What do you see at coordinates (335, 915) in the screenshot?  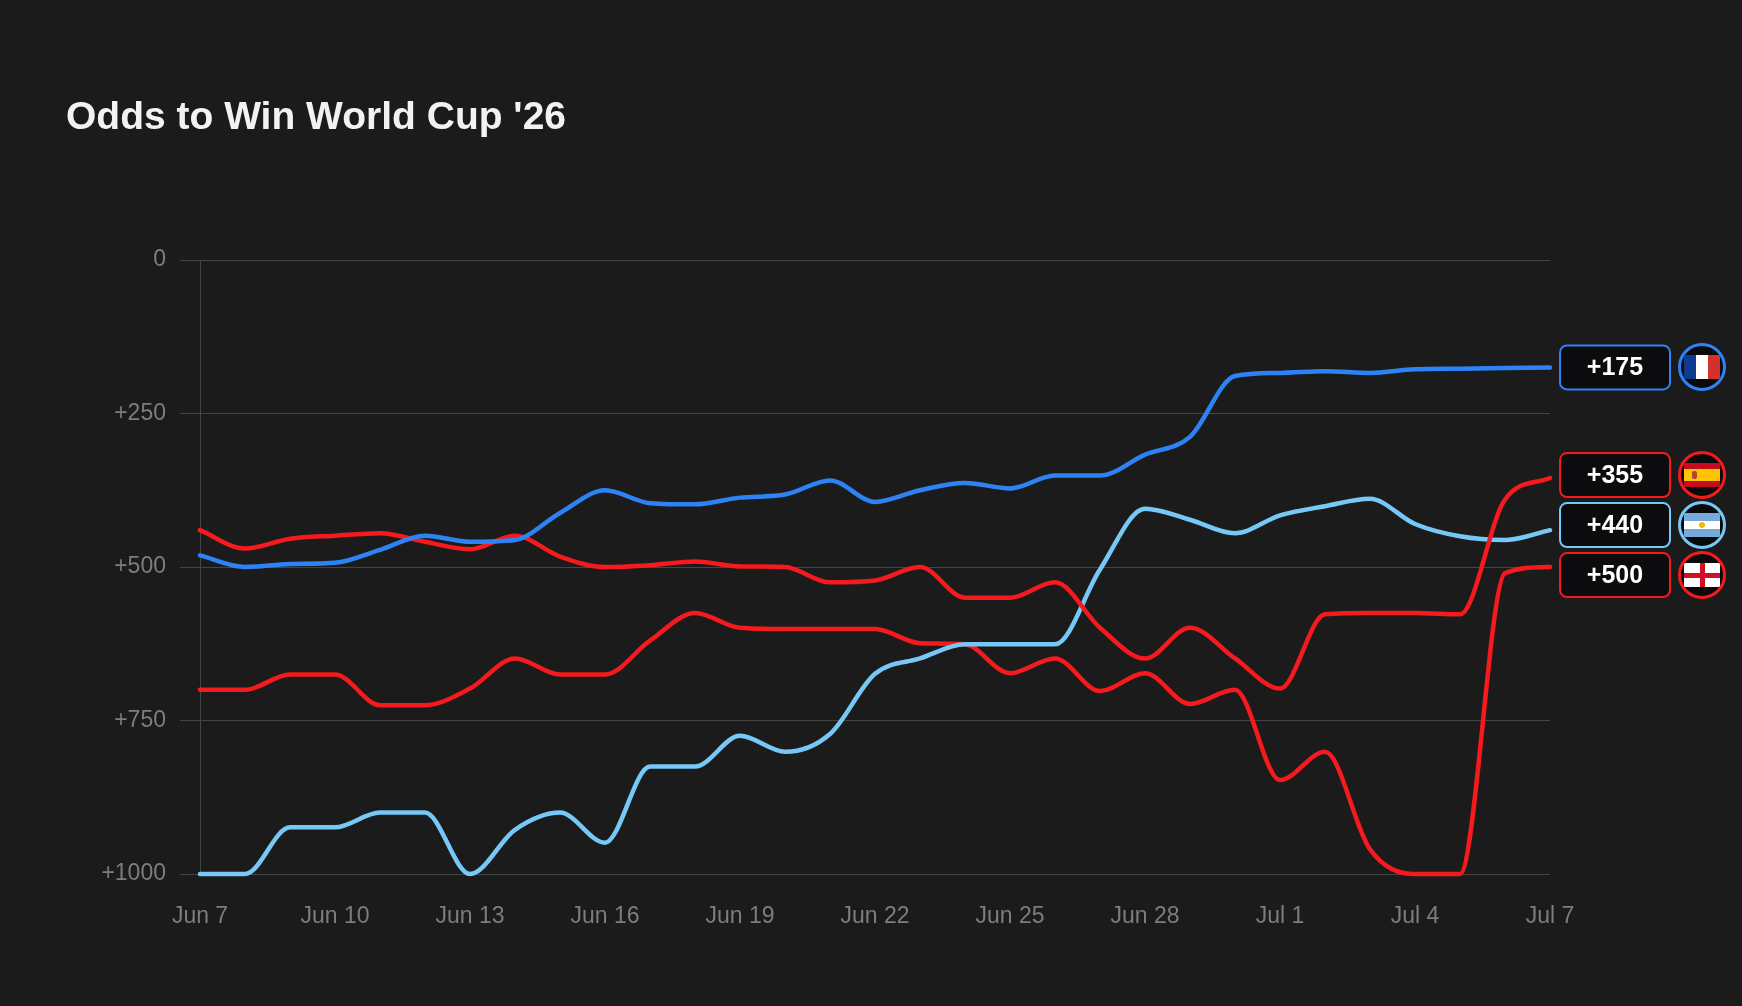 I see `x-tick-label: Jun 10` at bounding box center [335, 915].